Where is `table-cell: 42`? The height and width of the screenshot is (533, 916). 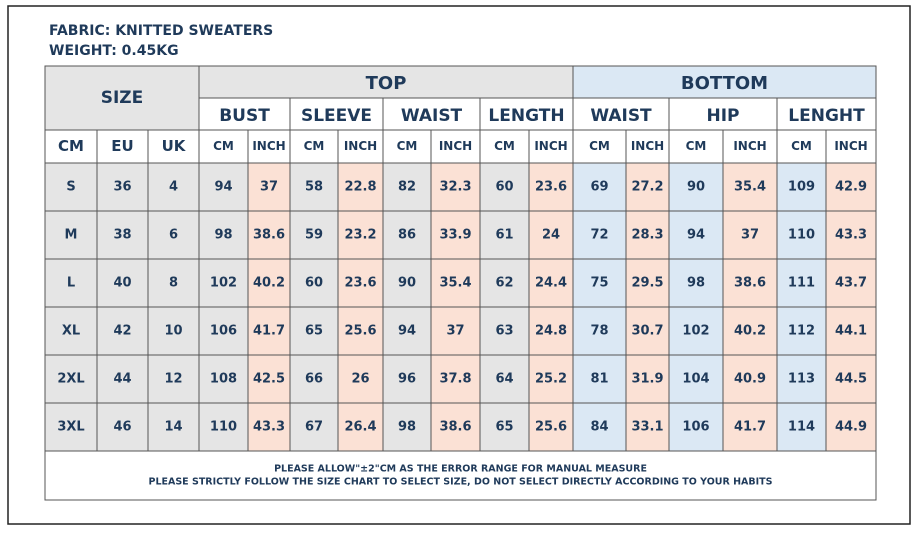
table-cell: 42 is located at coordinates (122, 331).